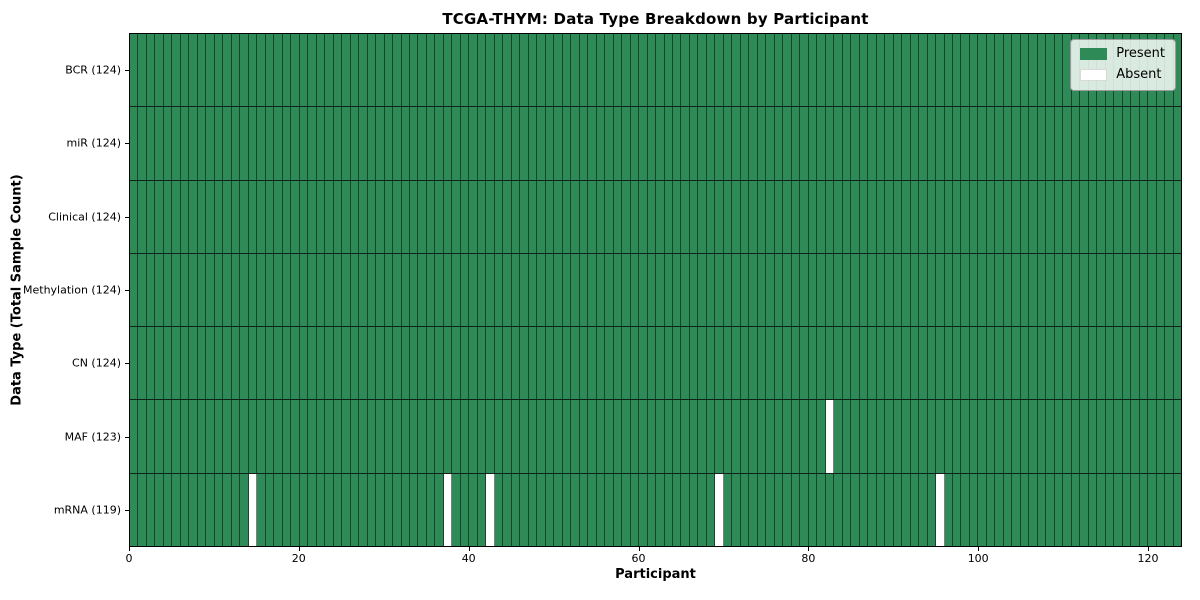 Image resolution: width=1200 pixels, height=600 pixels. Describe the element at coordinates (656, 363) in the screenshot. I see `heatmap-row-cn` at that location.